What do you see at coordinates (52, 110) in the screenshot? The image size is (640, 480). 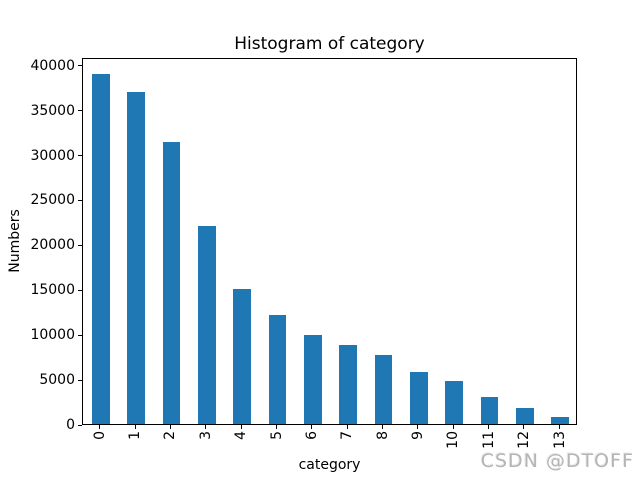 I see `y-tick-label: 35000` at bounding box center [52, 110].